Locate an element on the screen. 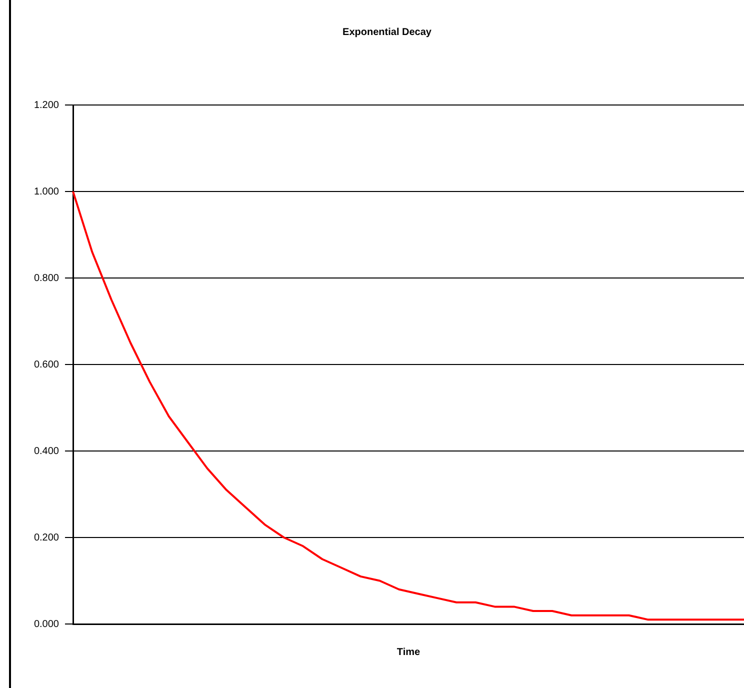 The width and height of the screenshot is (744, 688). y-tick-label: 0.000 is located at coordinates (47, 624).